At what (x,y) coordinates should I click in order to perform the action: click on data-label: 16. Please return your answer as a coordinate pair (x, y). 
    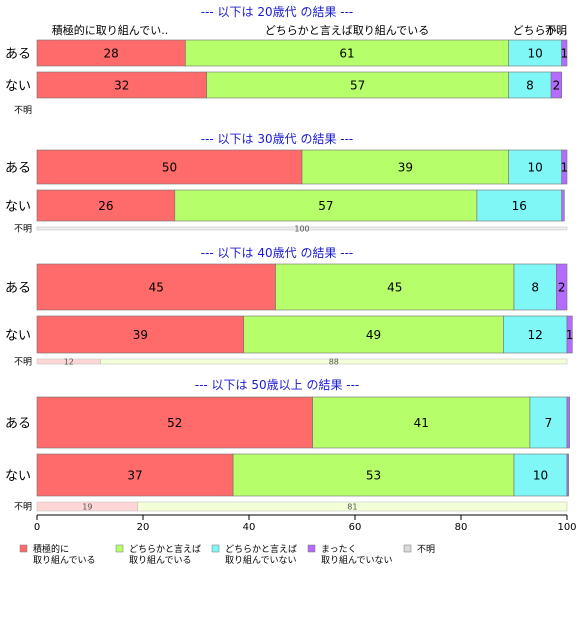
    Looking at the image, I should click on (519, 206).